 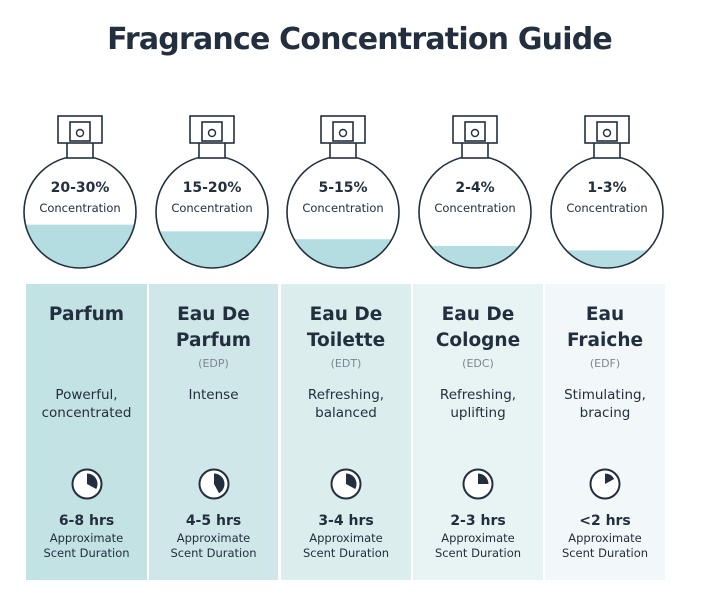 I want to click on concentration-value: 15-20%, so click(x=212, y=188).